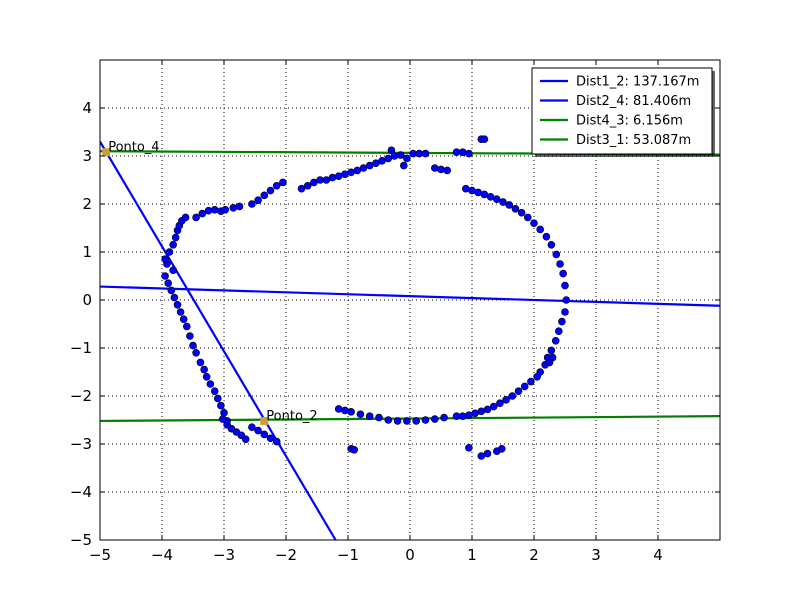 Image resolution: width=800 pixels, height=600 pixels. I want to click on legend-label: Dist4_3: 6.156m, so click(629, 121).